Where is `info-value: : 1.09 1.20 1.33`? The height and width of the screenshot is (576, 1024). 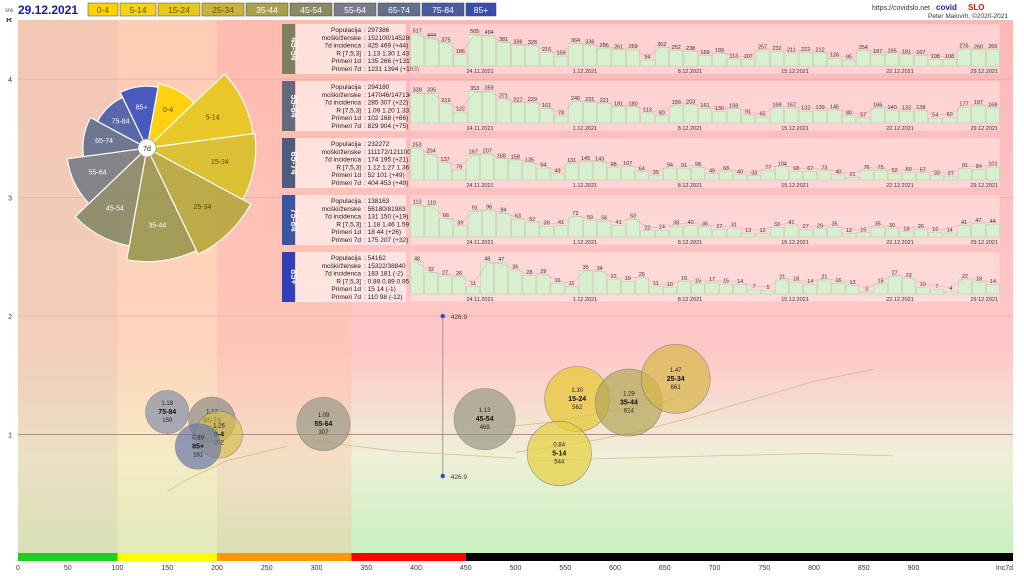 info-value: : 1.09 1.20 1.33 is located at coordinates (387, 110).